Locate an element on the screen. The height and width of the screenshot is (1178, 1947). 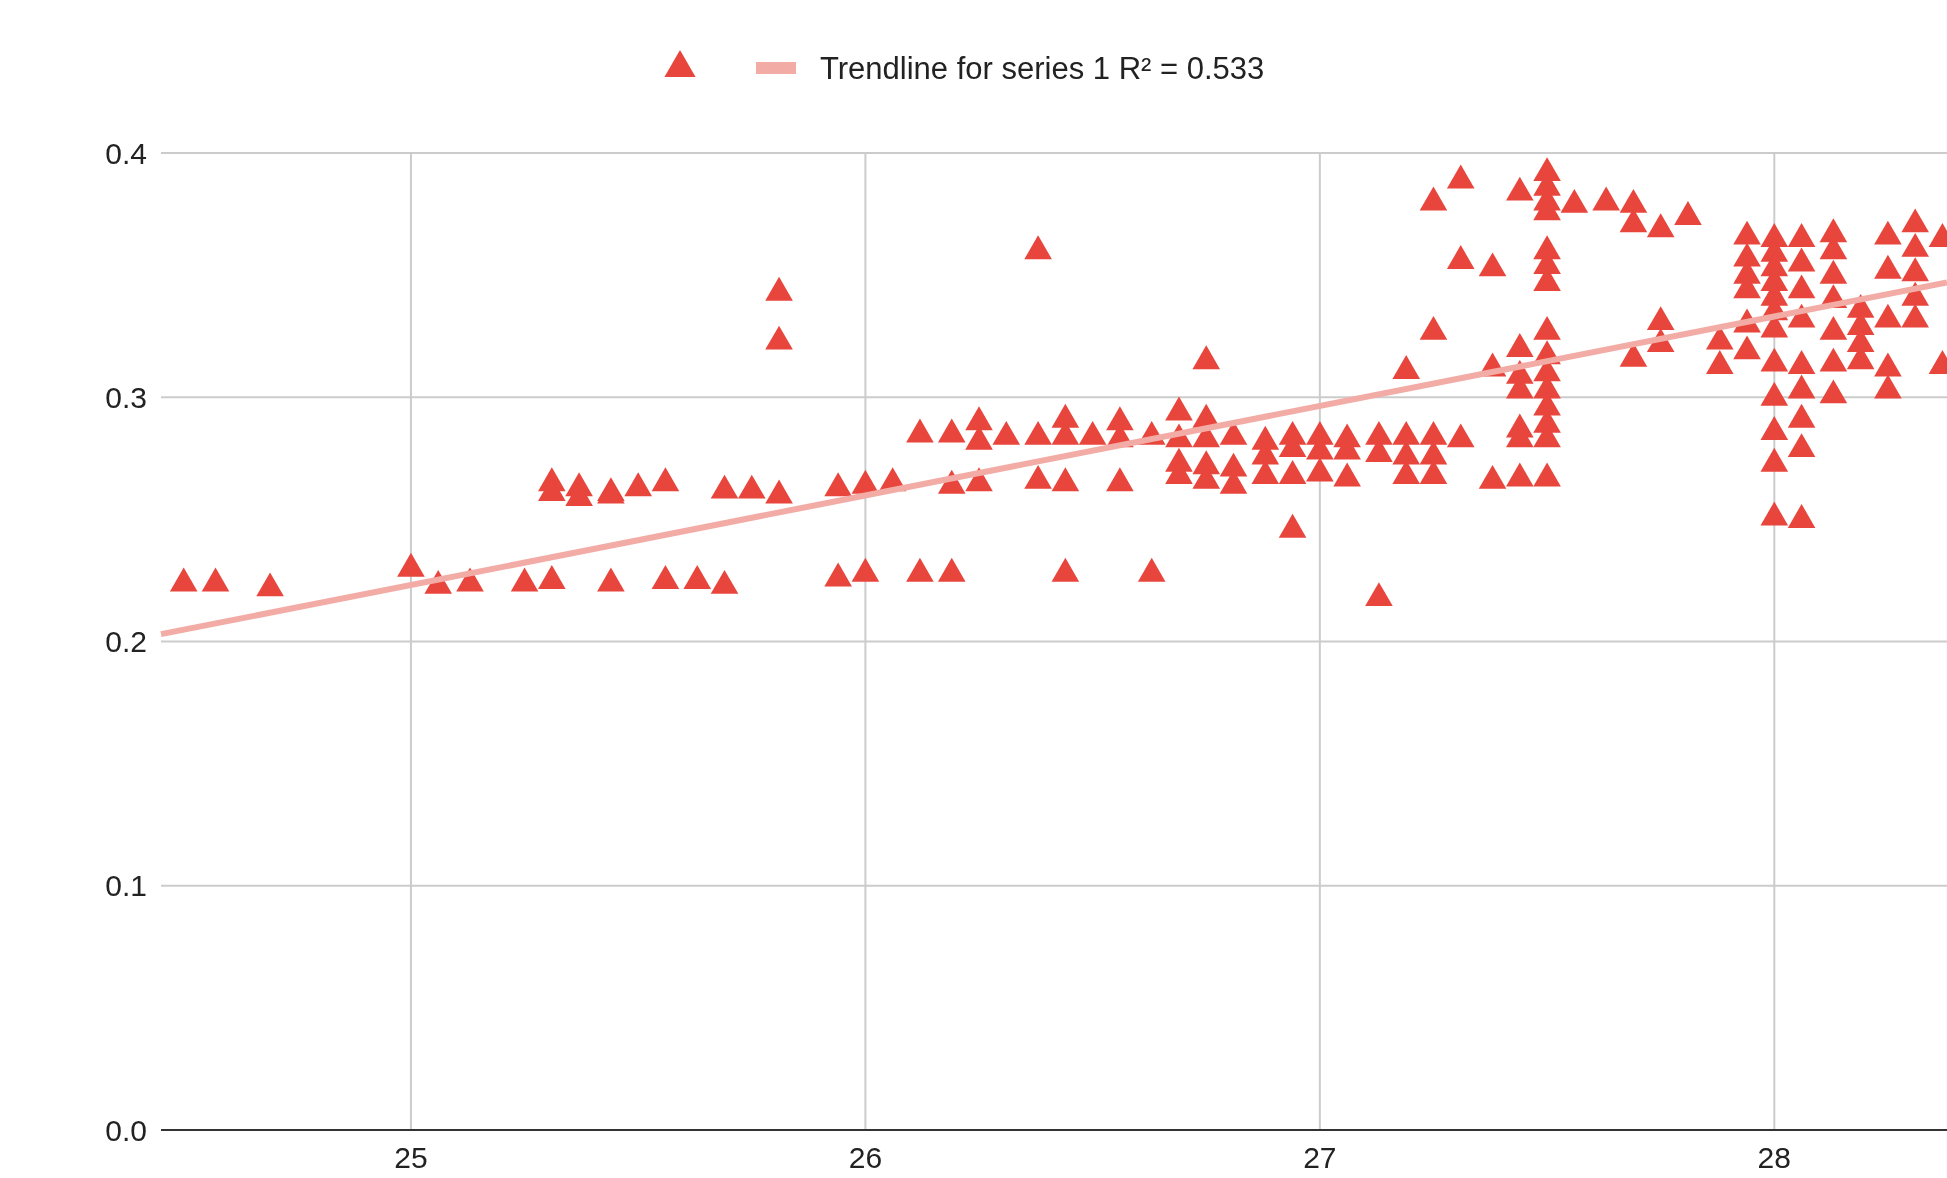
y-tick-label: 0.2 is located at coordinates (126, 641).